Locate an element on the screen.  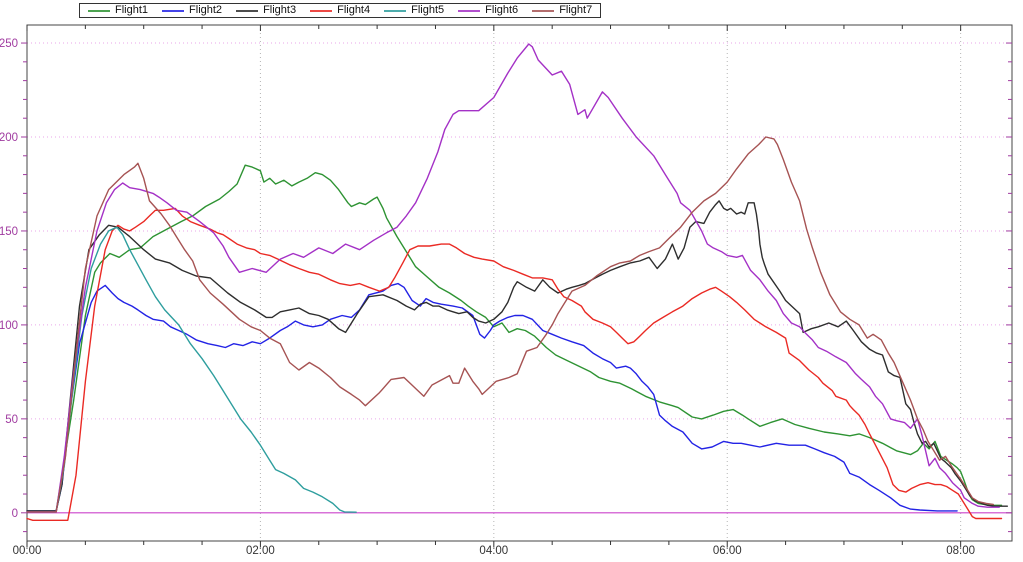
legend-label: Flight4 is located at coordinates (354, 10).